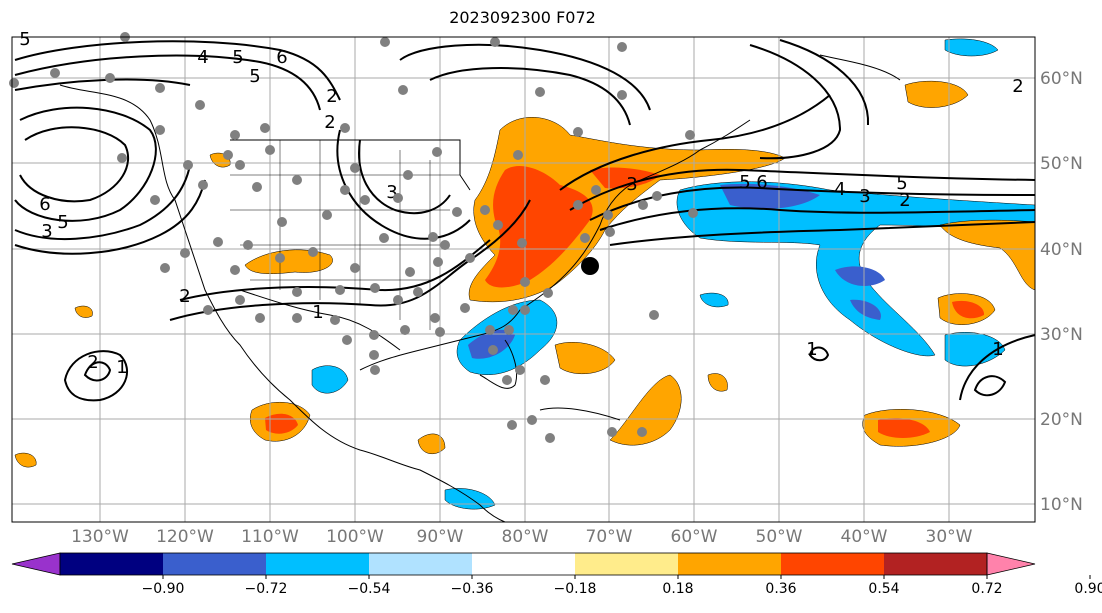 Image resolution: width=1102 pixels, height=613 pixels. Describe the element at coordinates (100, 537) in the screenshot. I see `lon-label: 130°W` at that location.